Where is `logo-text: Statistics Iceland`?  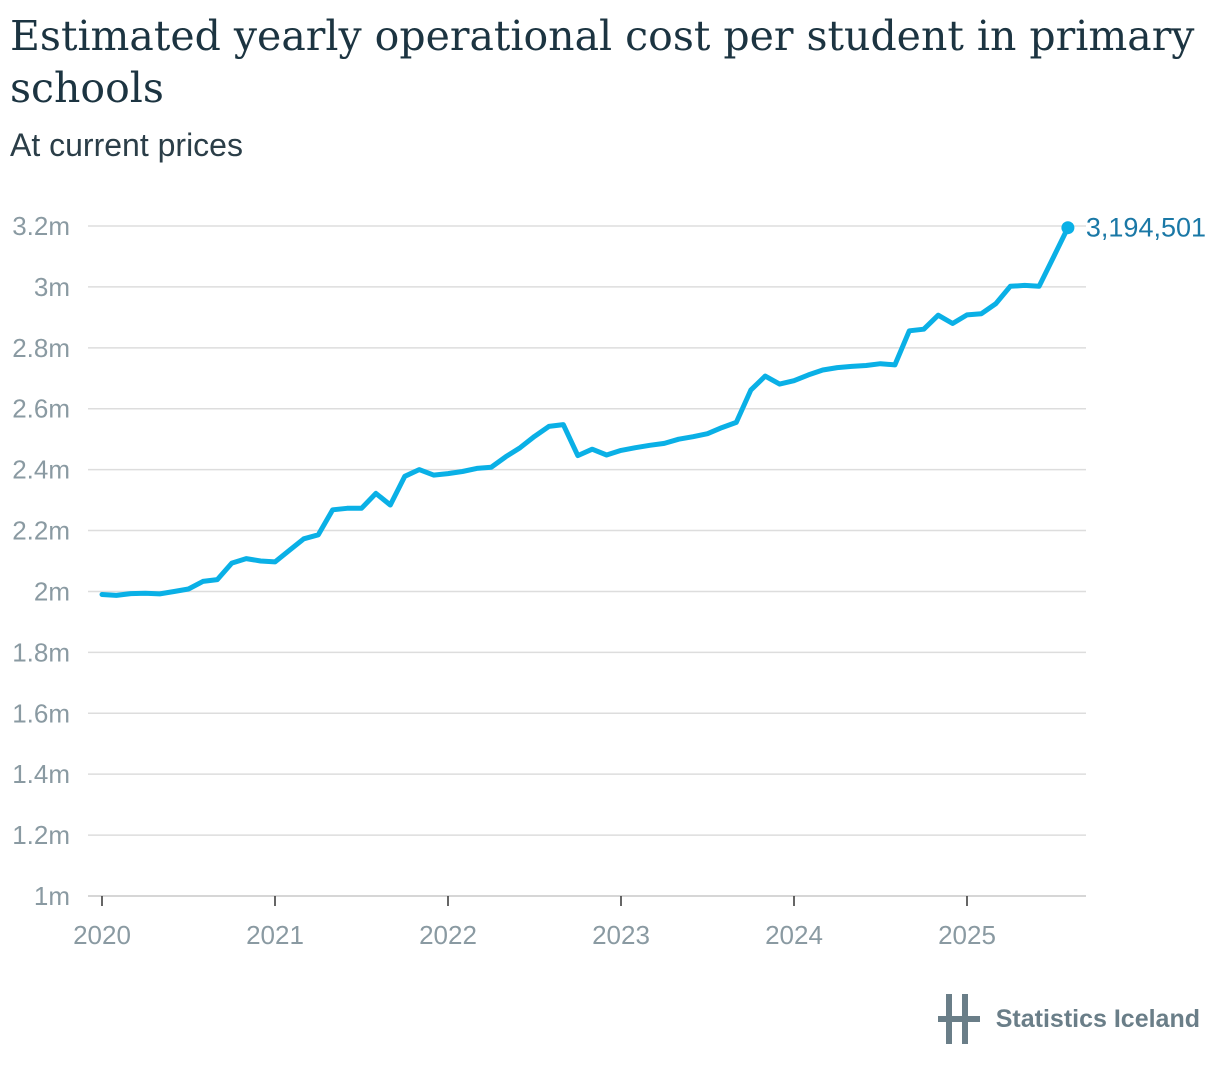
logo-text: Statistics Iceland is located at coordinates (1097, 1018).